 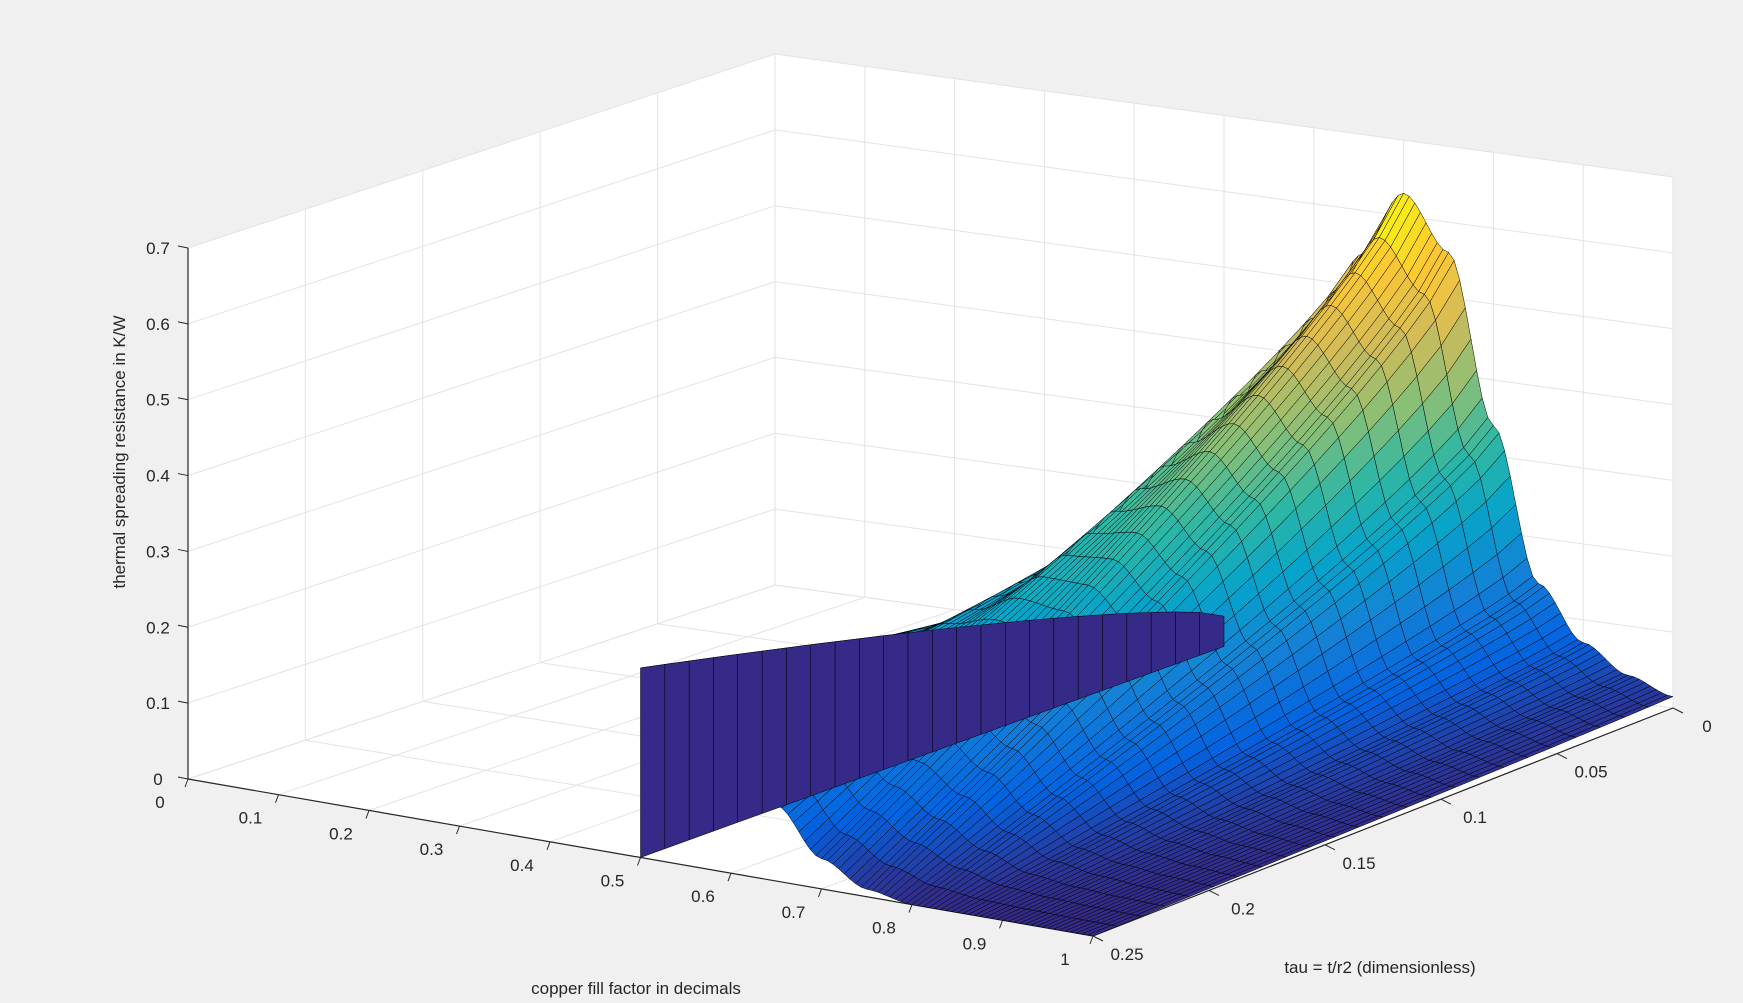 What do you see at coordinates (975, 943) in the screenshot?
I see `x-tick-label: 0.9` at bounding box center [975, 943].